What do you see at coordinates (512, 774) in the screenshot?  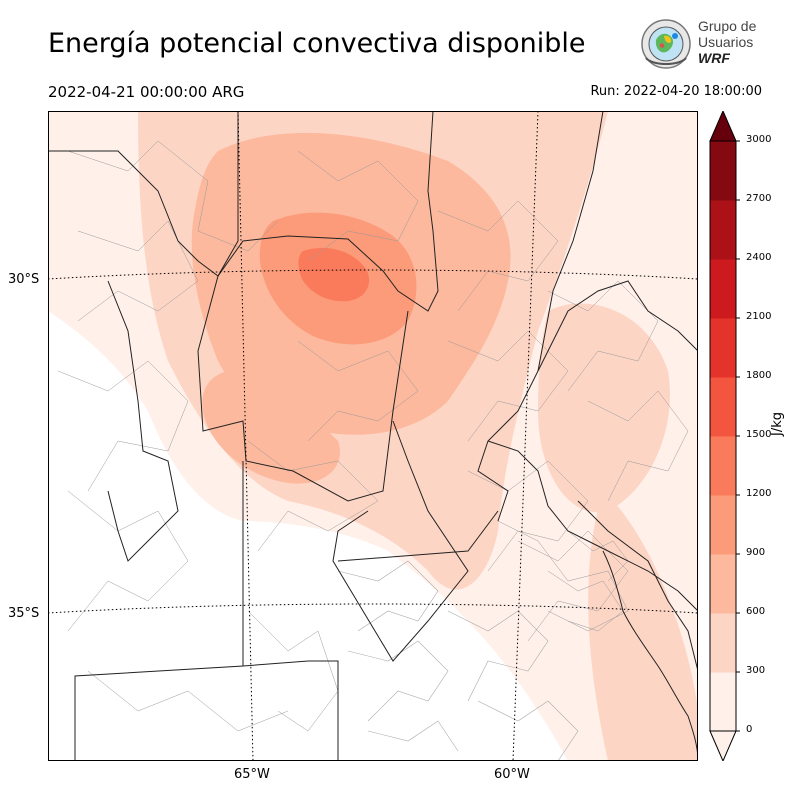 I see `lon-label-60w: 60°W` at bounding box center [512, 774].